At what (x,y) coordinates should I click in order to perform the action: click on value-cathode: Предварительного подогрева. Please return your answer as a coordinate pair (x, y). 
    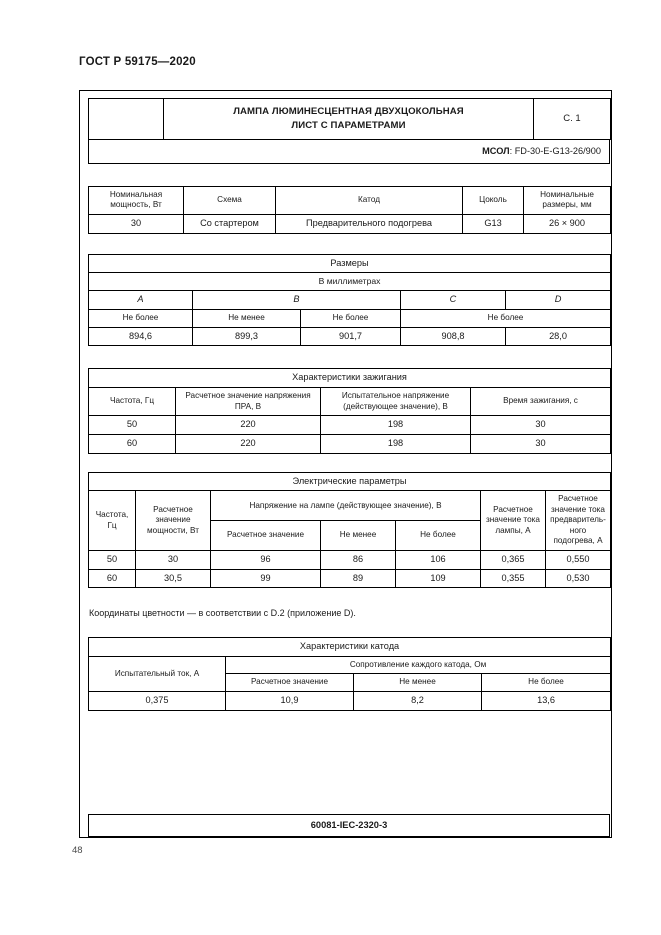
    Looking at the image, I should click on (369, 223).